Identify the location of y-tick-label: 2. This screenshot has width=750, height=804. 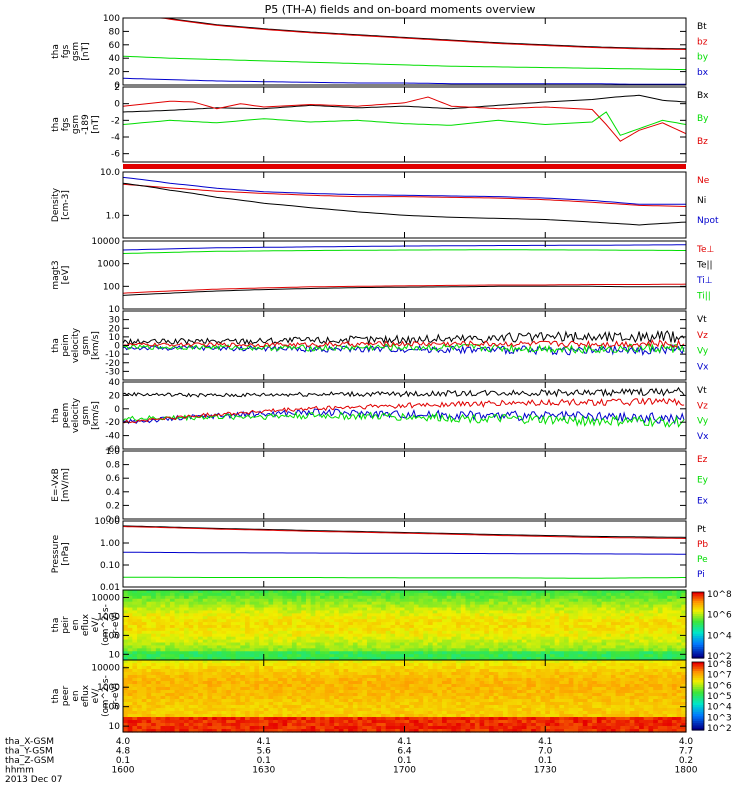
(117, 88).